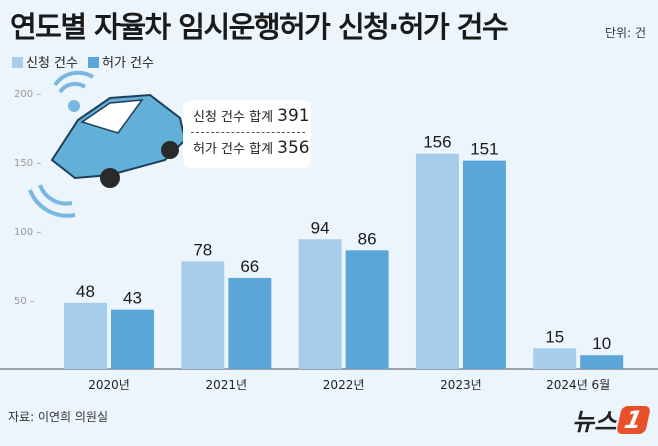 Image resolution: width=658 pixels, height=446 pixels. What do you see at coordinates (109, 385) in the screenshot?
I see `x-tick-label: 2020년` at bounding box center [109, 385].